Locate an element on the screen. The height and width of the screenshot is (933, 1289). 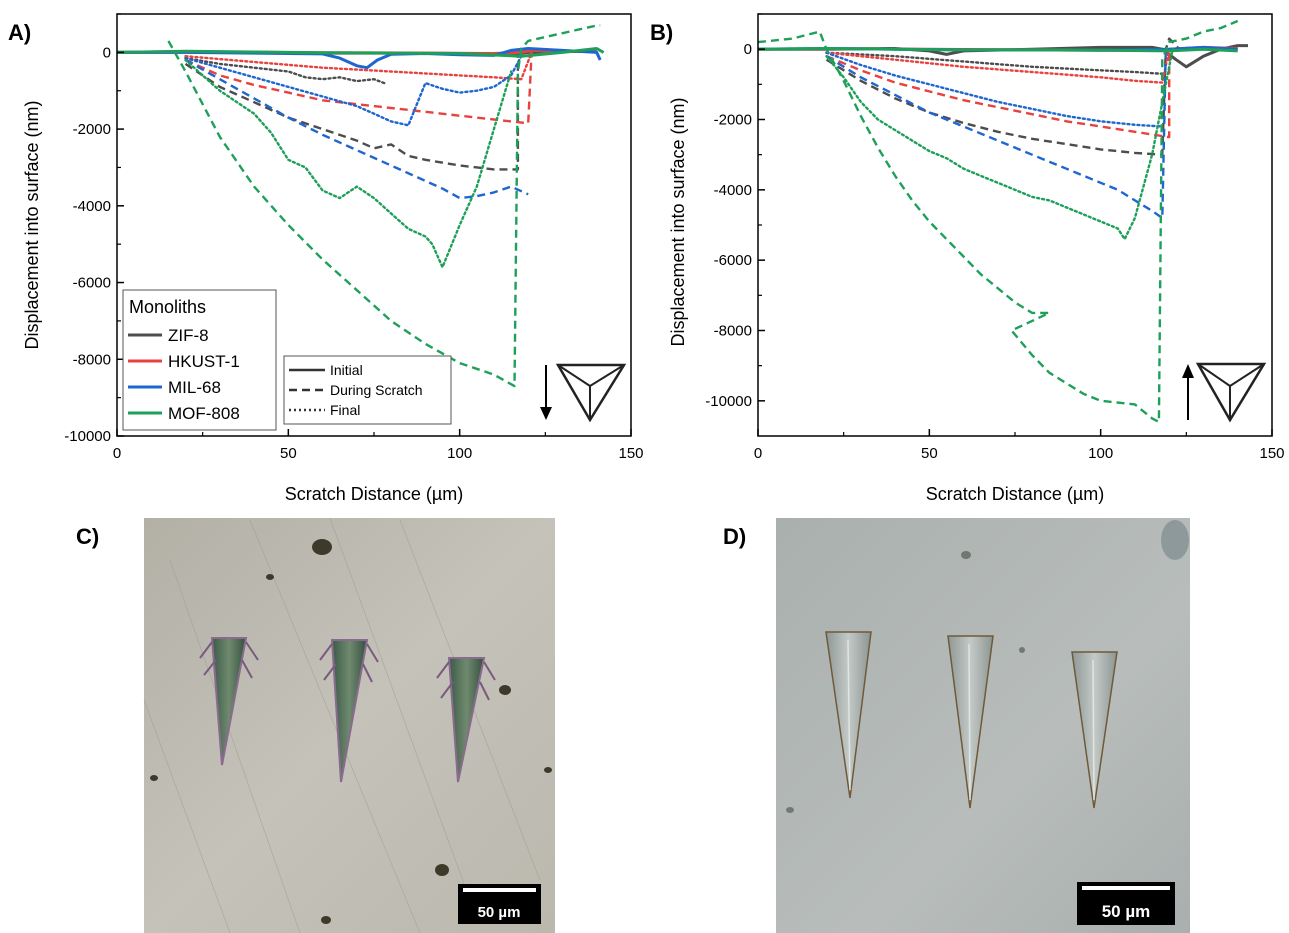
micrograph-d-background is located at coordinates (983, 725).